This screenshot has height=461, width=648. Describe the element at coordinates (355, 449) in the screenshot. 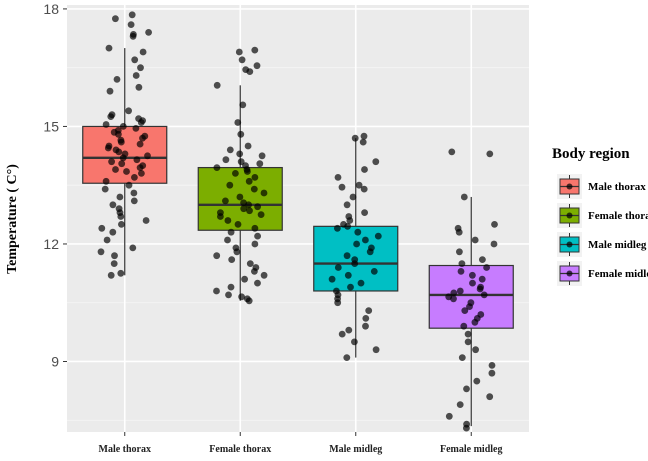

I see `x-tick-label: Male midleg` at that location.